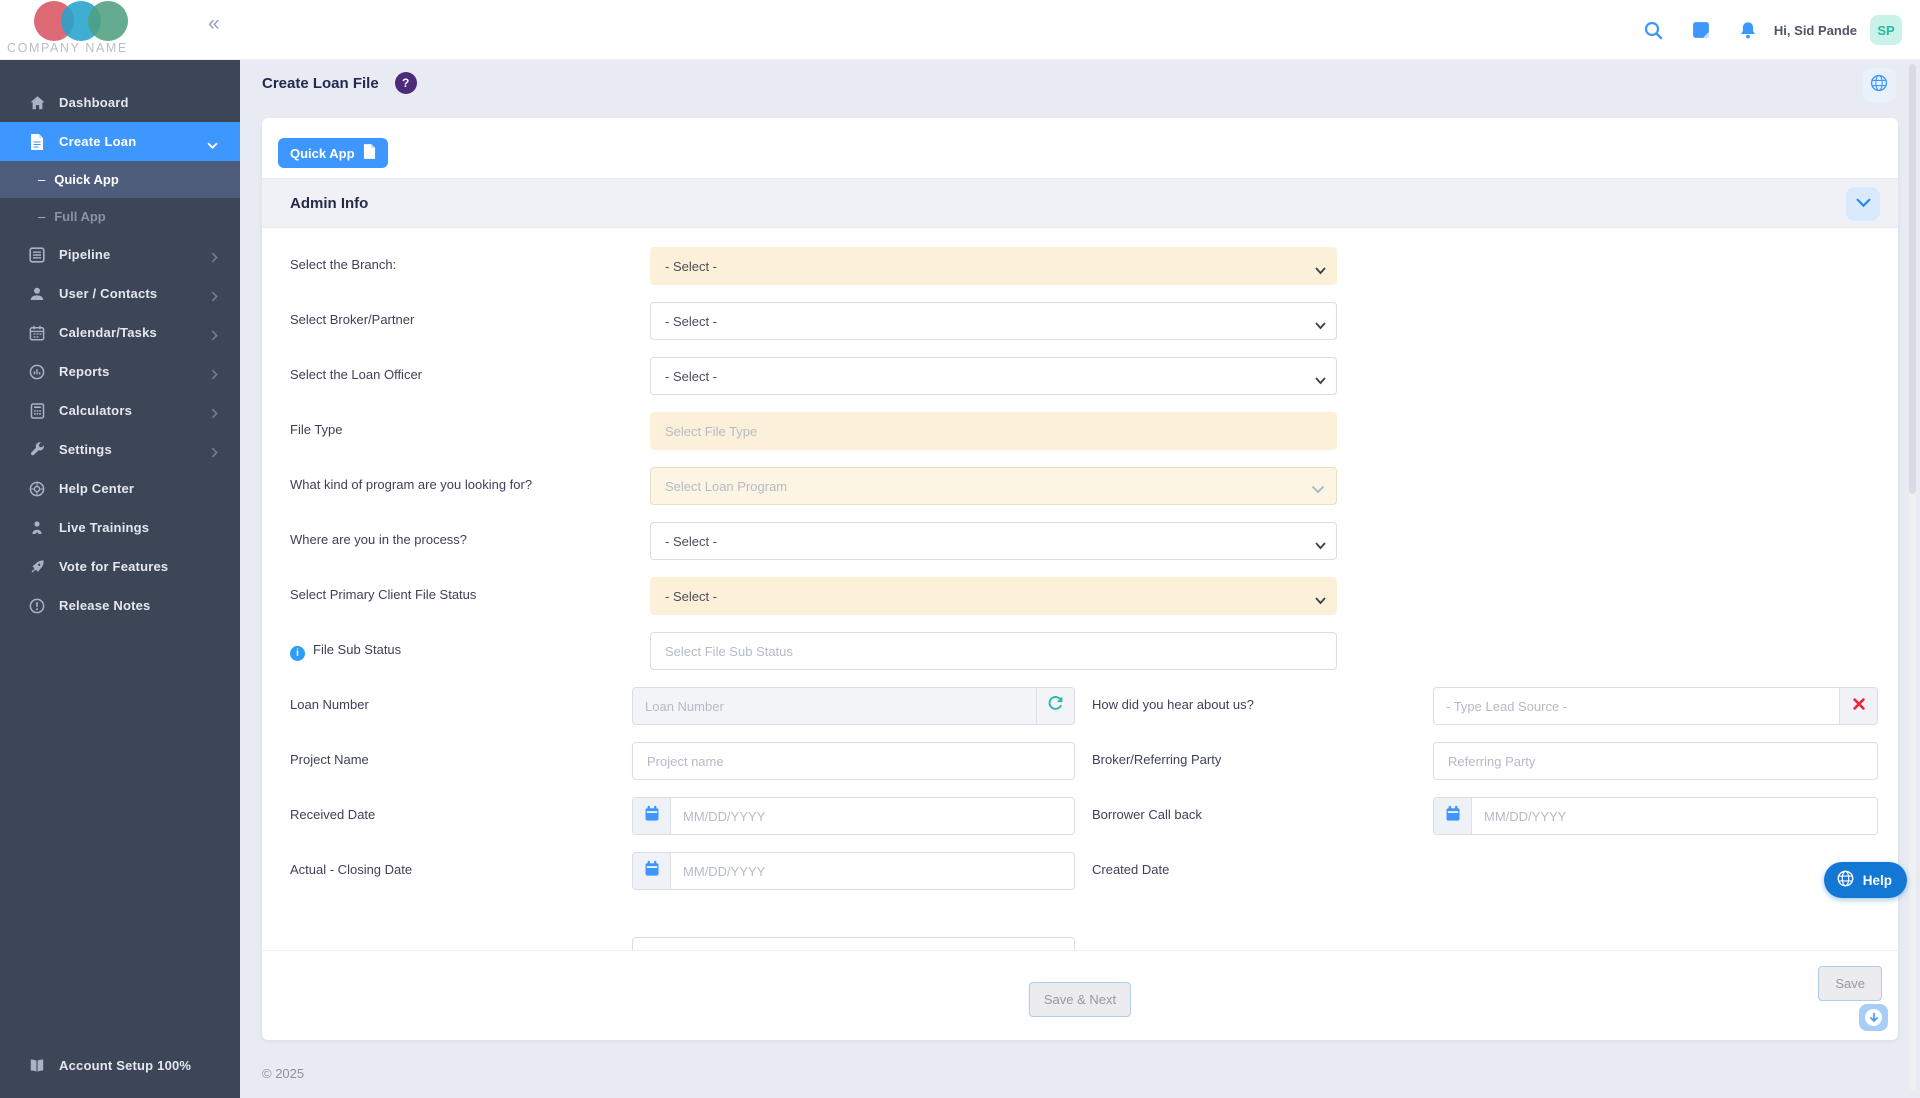 Image resolution: width=1920 pixels, height=1098 pixels. I want to click on sidebar-item-label: Full App, so click(80, 216).